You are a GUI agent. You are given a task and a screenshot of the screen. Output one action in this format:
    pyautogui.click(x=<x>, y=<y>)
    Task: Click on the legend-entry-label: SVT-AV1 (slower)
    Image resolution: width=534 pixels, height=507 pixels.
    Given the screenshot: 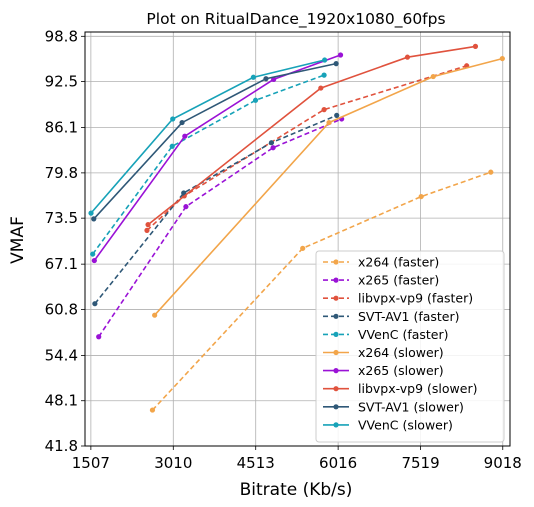 What is the action you would take?
    pyautogui.click(x=411, y=406)
    